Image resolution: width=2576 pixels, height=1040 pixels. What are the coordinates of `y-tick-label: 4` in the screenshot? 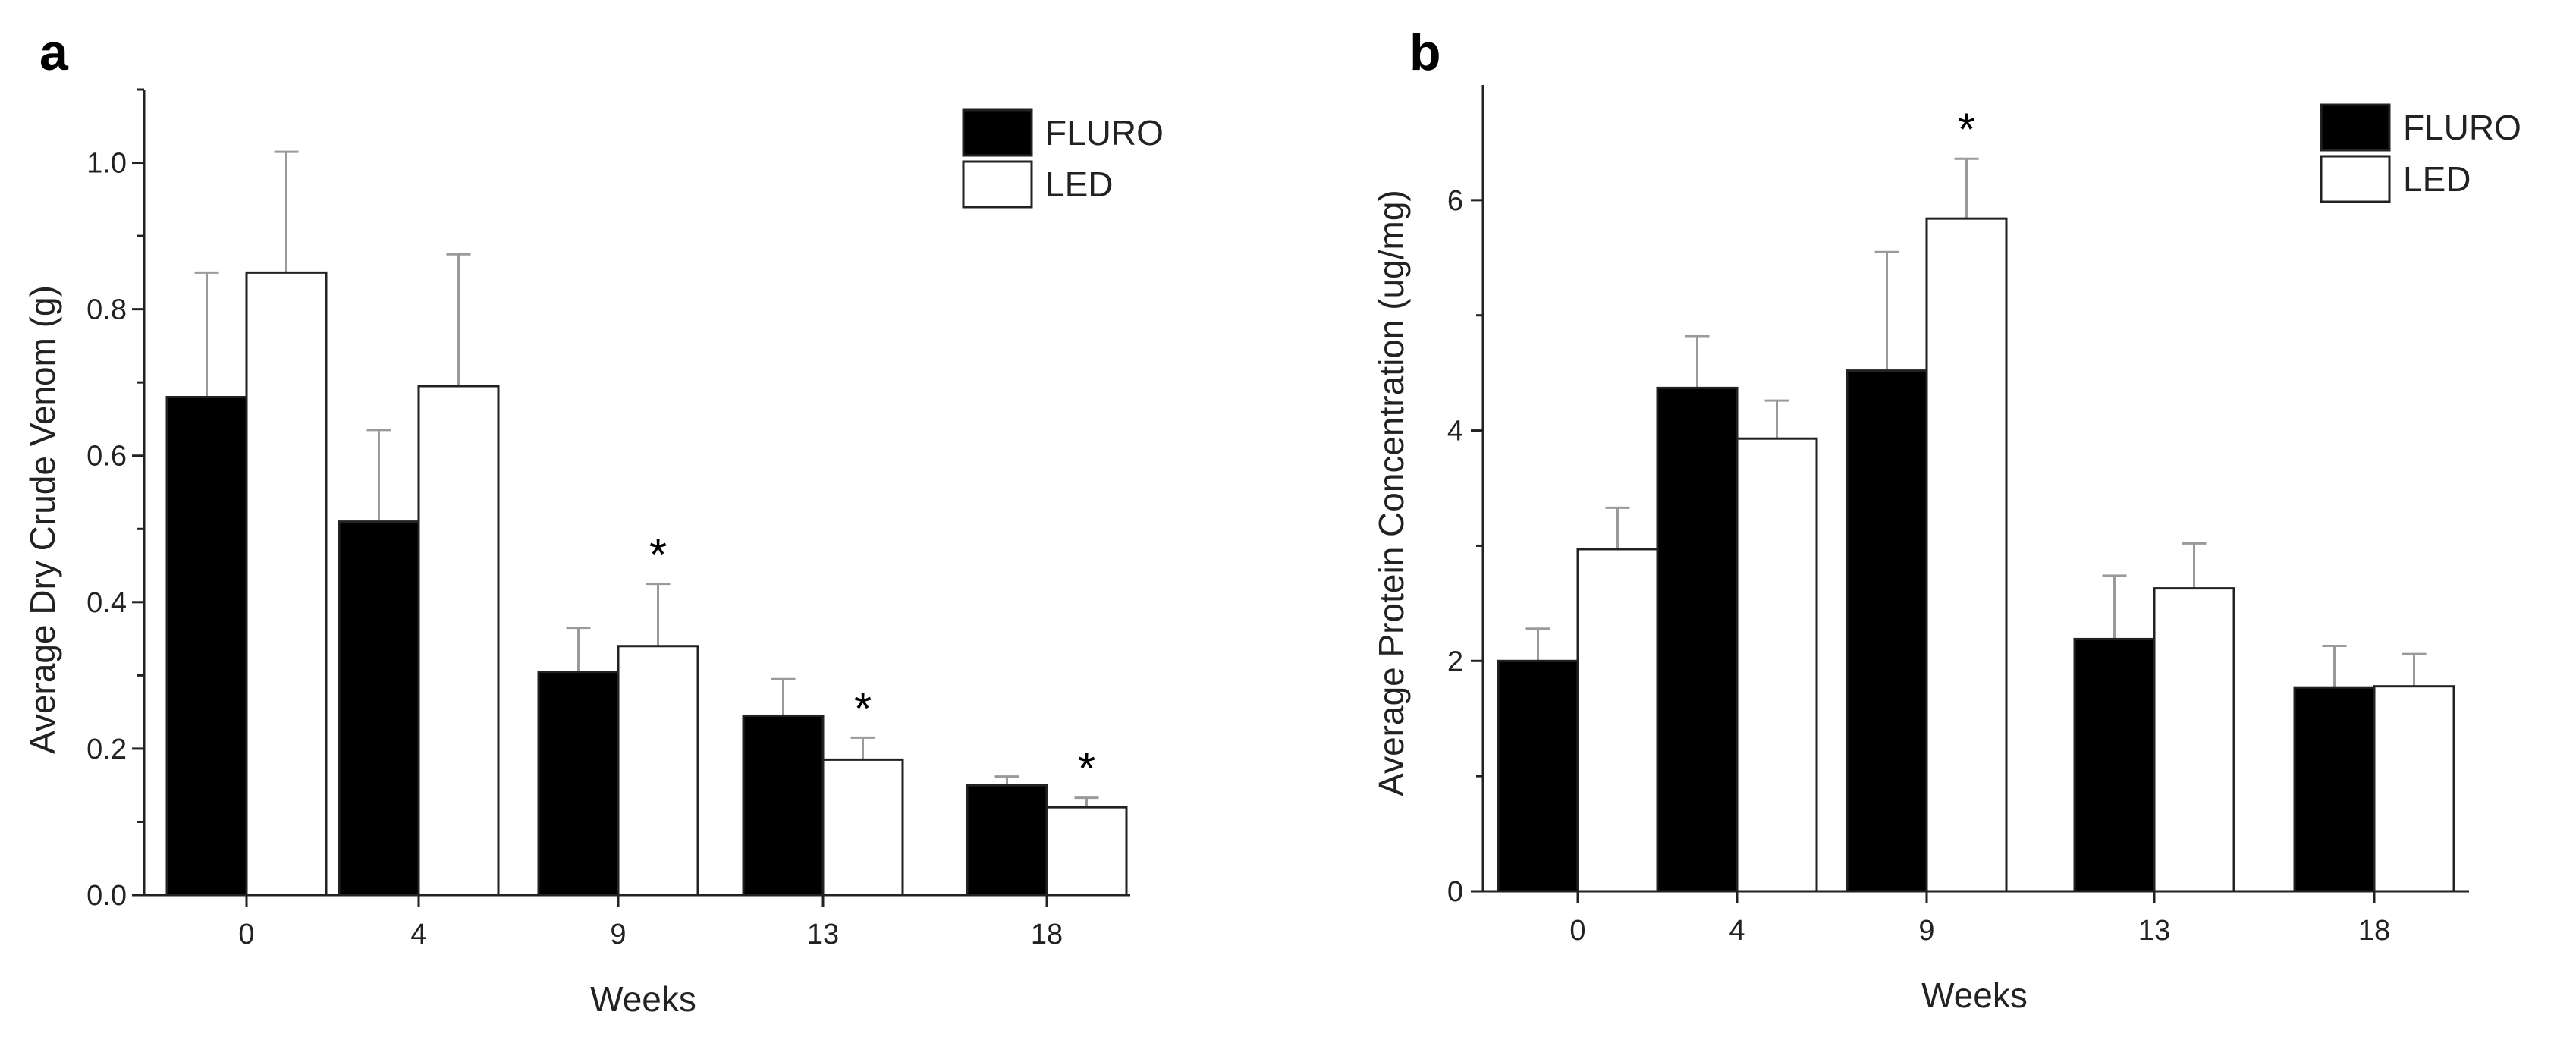 It's located at (1455, 432).